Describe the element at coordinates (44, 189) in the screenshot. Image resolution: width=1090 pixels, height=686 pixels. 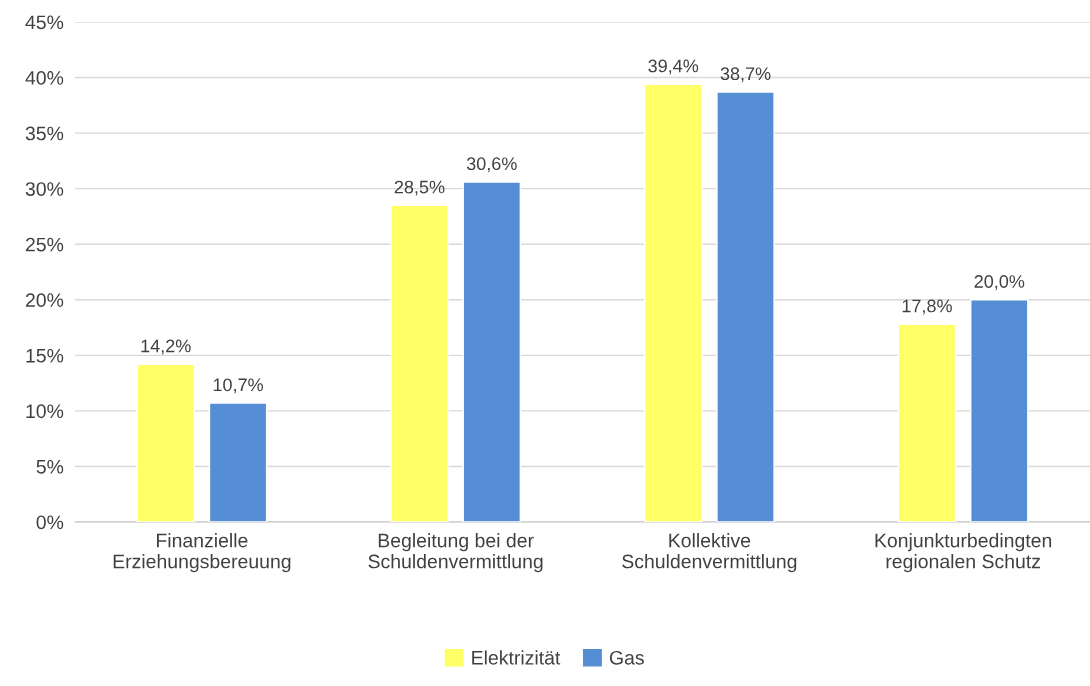
I see `y-tick-label: 30%` at that location.